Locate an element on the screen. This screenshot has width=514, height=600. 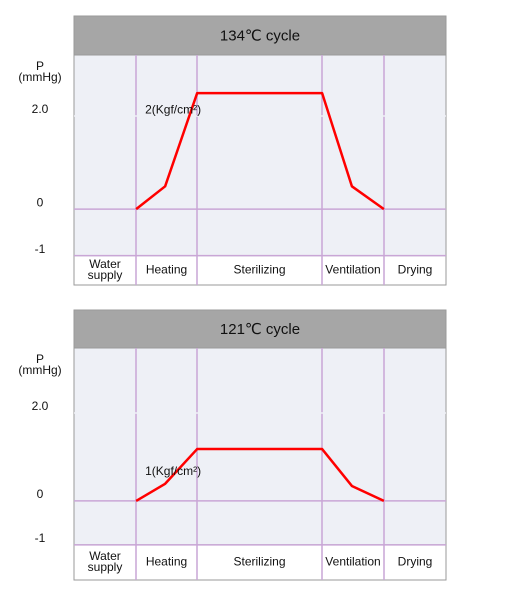
chart-title: 134℃ cycle is located at coordinates (260, 35).